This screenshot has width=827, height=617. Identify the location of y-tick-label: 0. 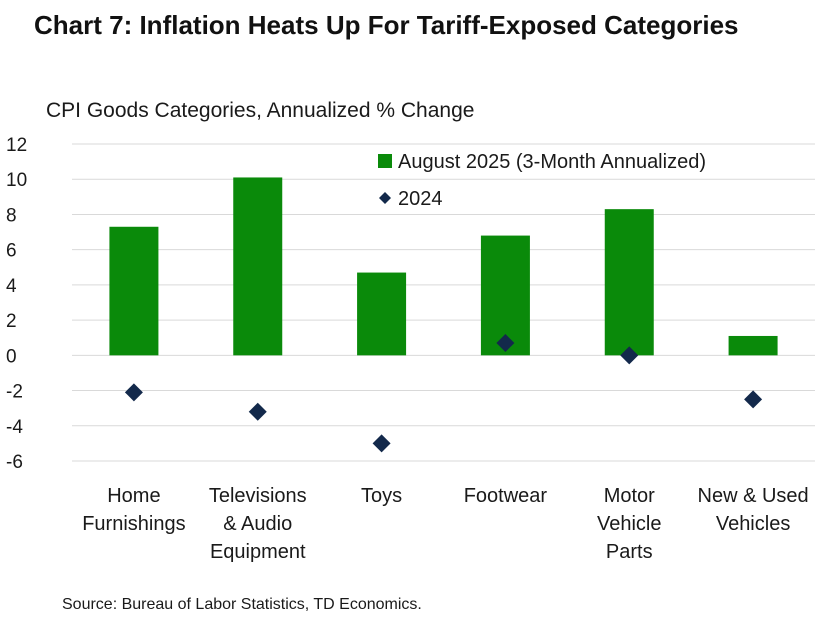
(11, 356).